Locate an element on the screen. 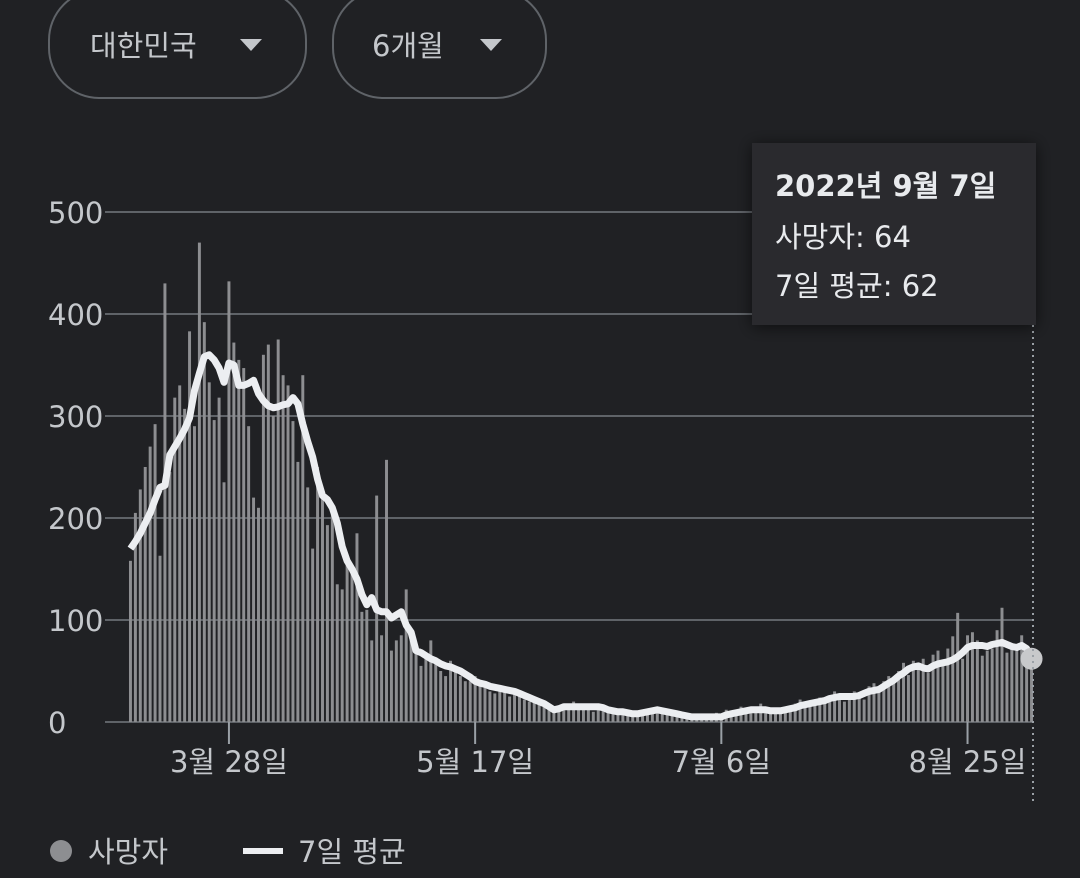 This screenshot has height=878, width=1080. y-tick-label: 500 is located at coordinates (75, 213).